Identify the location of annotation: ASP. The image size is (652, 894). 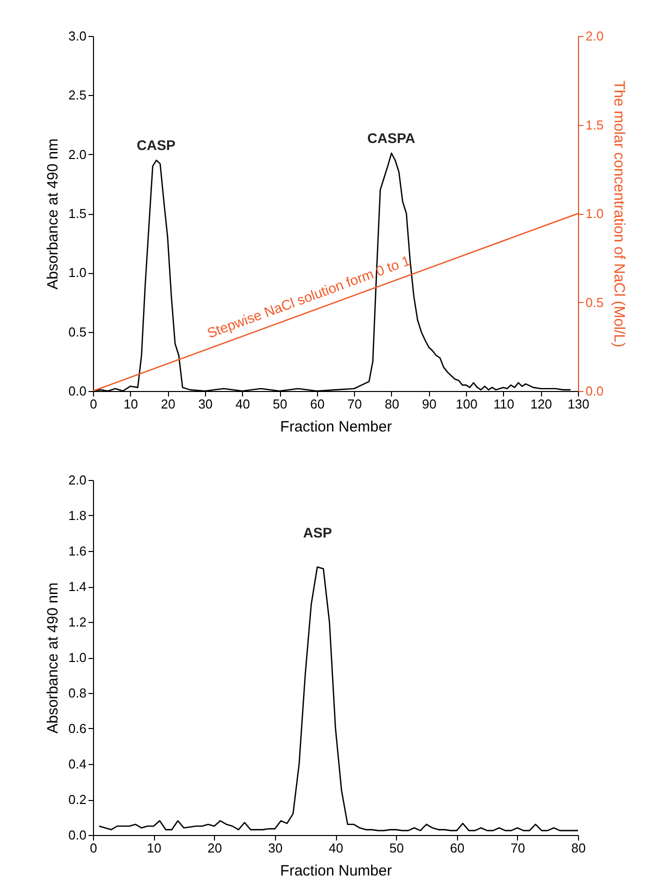
(317, 532).